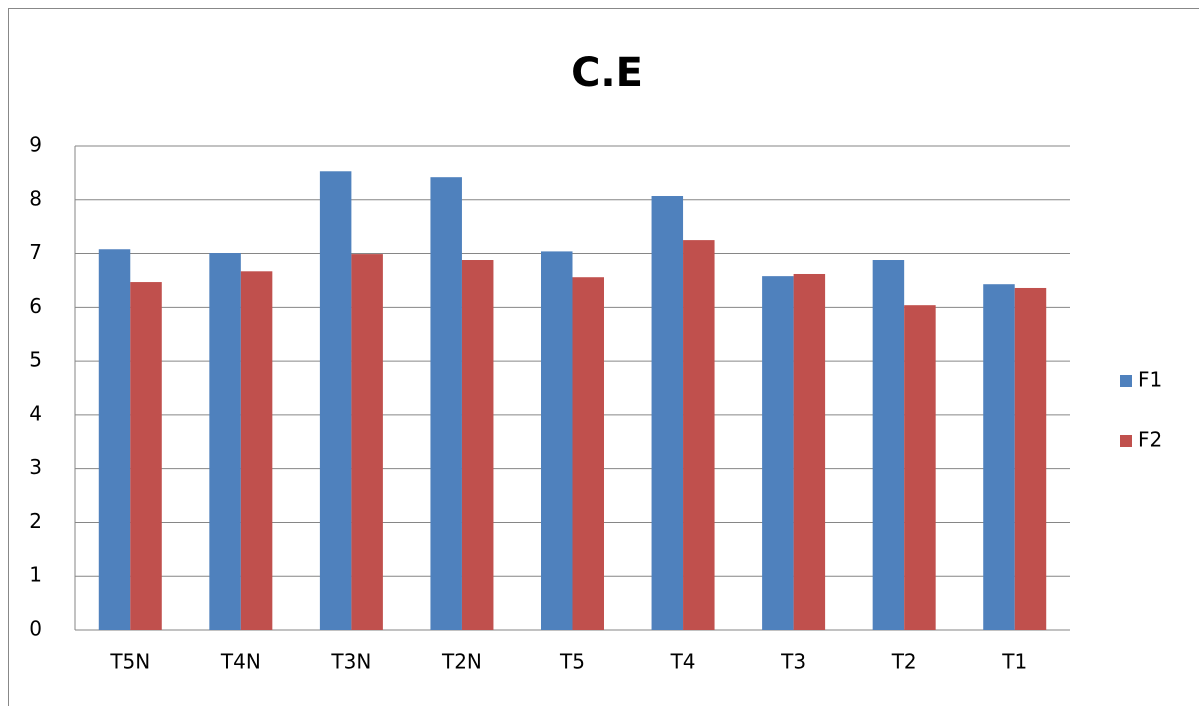 The width and height of the screenshot is (1199, 706). What do you see at coordinates (1150, 440) in the screenshot?
I see `legend-label: F2` at bounding box center [1150, 440].